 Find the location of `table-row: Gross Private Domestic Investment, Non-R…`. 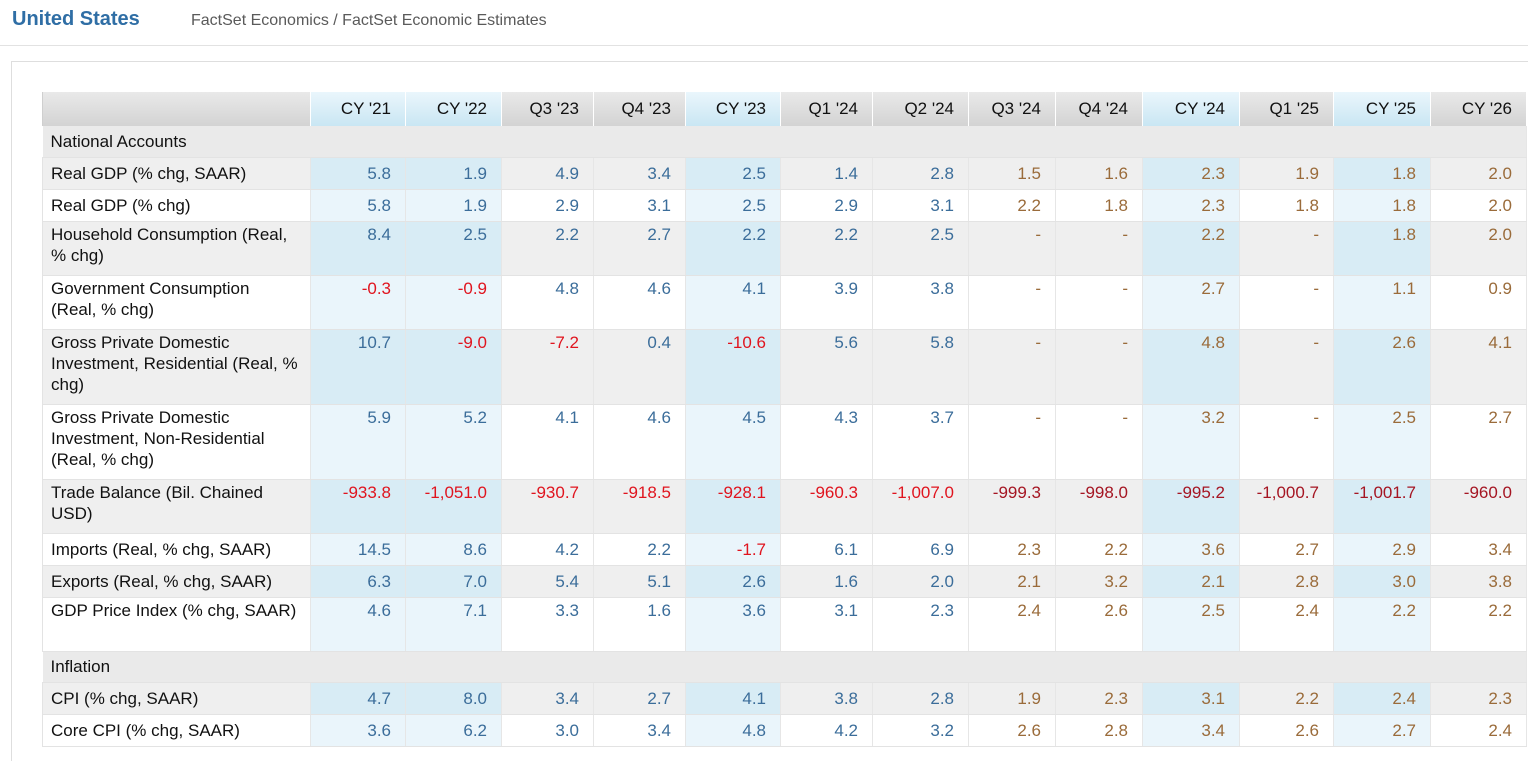

table-row: Gross Private Domestic Investment, Non-R… is located at coordinates (784, 442).